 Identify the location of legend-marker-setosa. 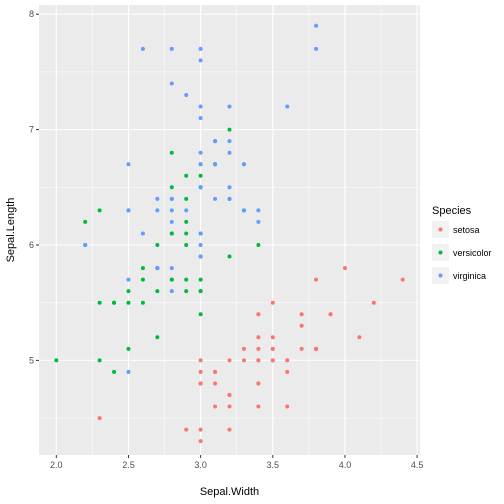
(440, 229).